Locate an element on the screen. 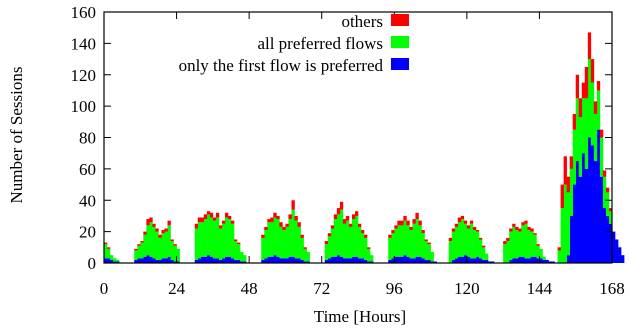  y-tick-label: 40 is located at coordinates (87, 200).